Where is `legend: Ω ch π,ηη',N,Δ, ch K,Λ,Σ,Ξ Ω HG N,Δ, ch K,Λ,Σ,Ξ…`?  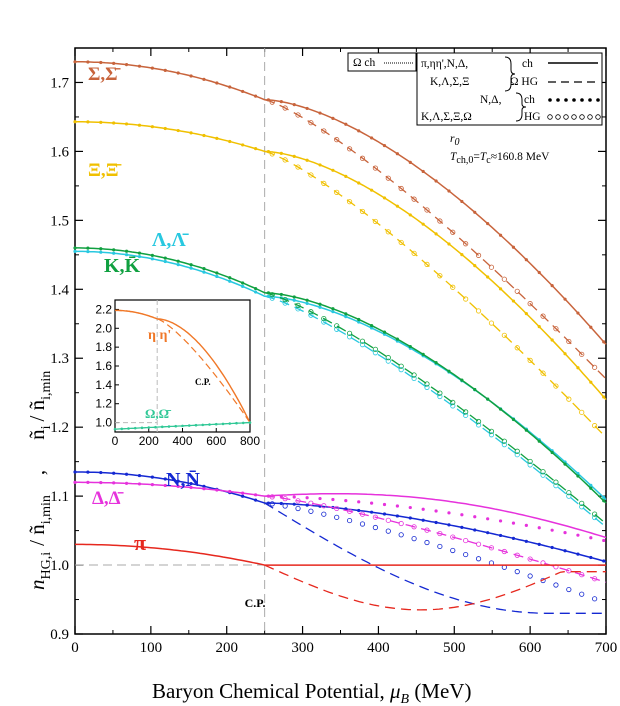
legend: Ω ch π,ηη',N,Δ, ch K,Λ,Σ,Ξ Ω HG N,Δ, ch K,Λ,Σ,Ξ… is located at coordinates (475, 89).